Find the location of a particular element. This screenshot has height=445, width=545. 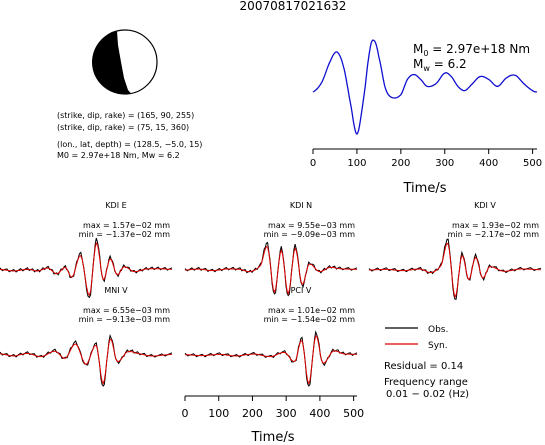

beachball is located at coordinates (124, 62).